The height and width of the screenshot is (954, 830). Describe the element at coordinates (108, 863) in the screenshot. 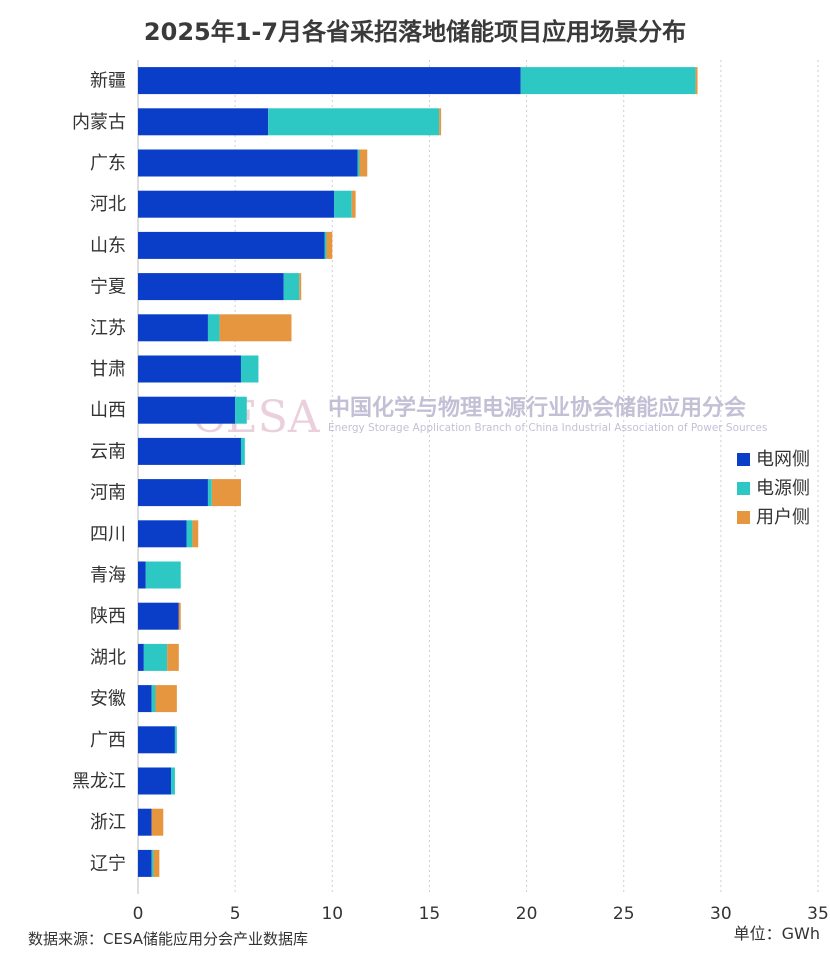

I see `category-label: 辽宁` at that location.